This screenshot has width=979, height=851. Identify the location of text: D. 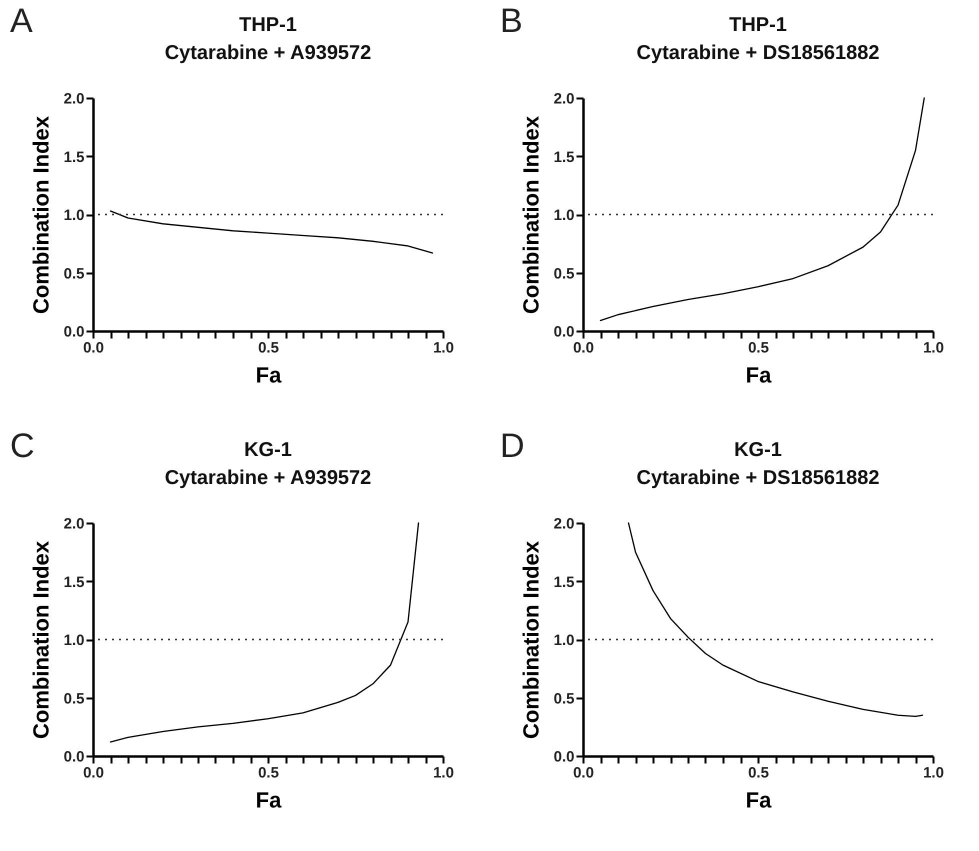
(512, 446).